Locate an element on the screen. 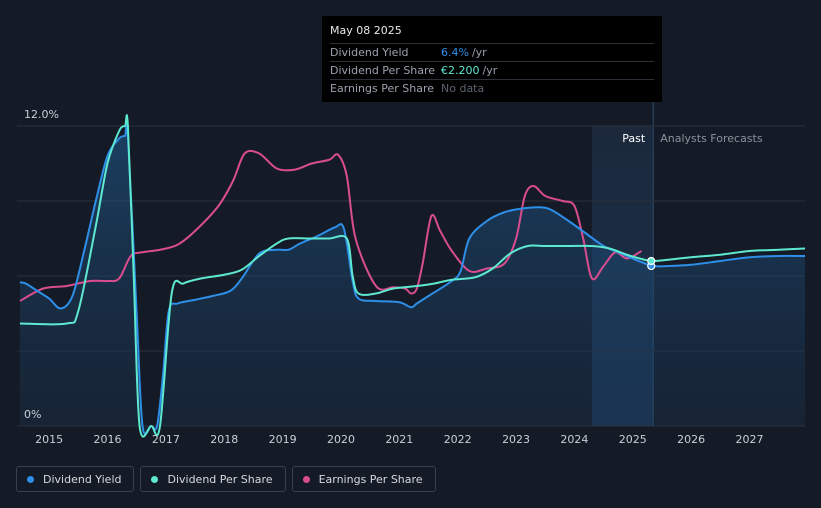  legend-item-earnings-per-share: Earnings Per Share is located at coordinates (363, 479).